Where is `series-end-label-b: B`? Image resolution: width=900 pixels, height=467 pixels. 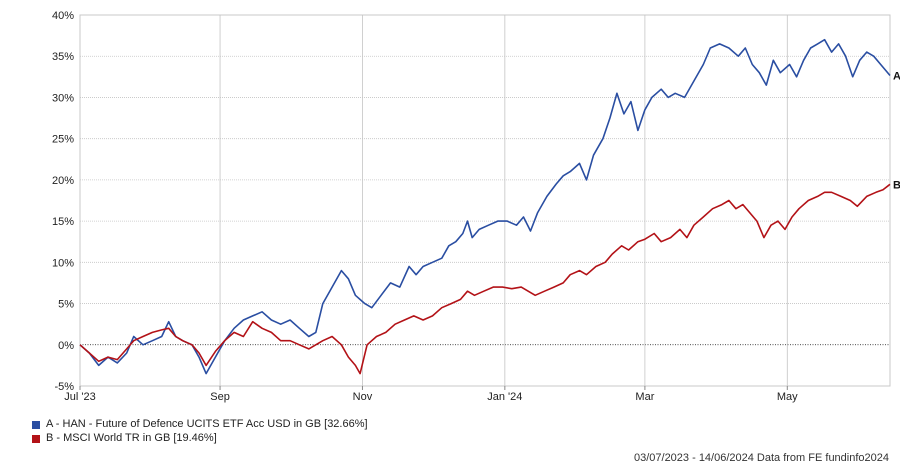 series-end-label-b: B is located at coordinates (896, 185).